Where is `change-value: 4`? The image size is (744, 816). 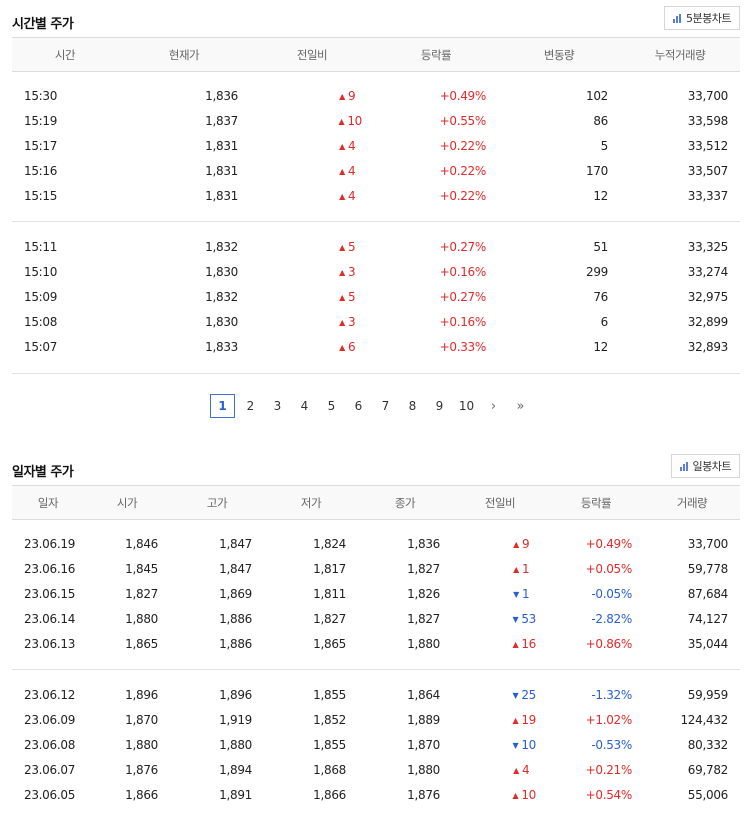
change-value: 4 is located at coordinates (352, 196).